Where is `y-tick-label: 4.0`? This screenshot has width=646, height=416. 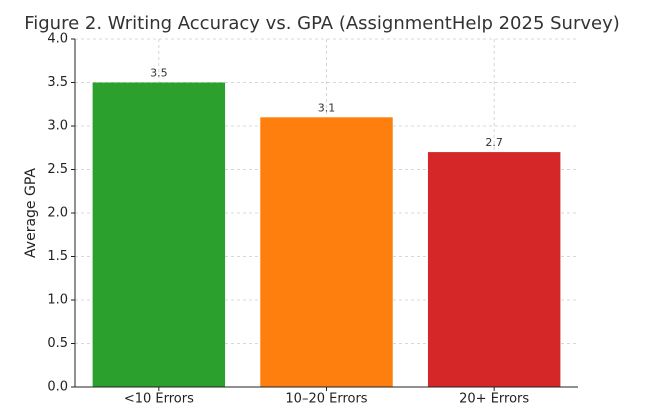
y-tick-label: 4.0 is located at coordinates (57, 39).